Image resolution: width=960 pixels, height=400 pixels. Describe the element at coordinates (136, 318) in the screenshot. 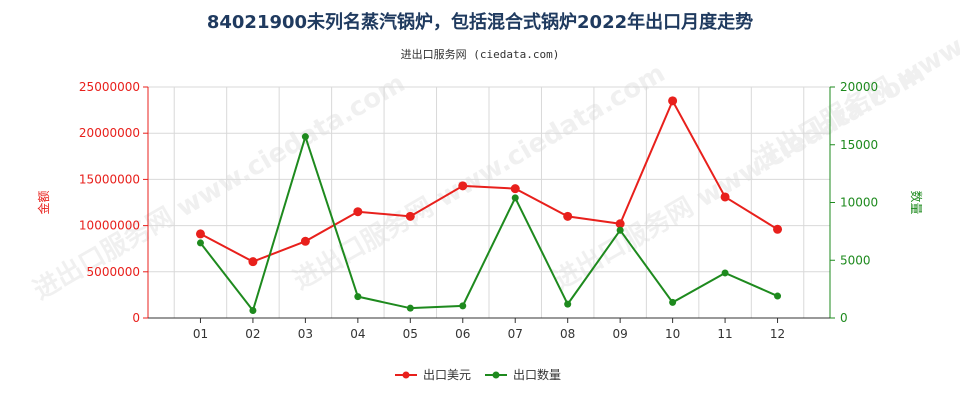

I see `left-axis-tick-label: 0` at that location.